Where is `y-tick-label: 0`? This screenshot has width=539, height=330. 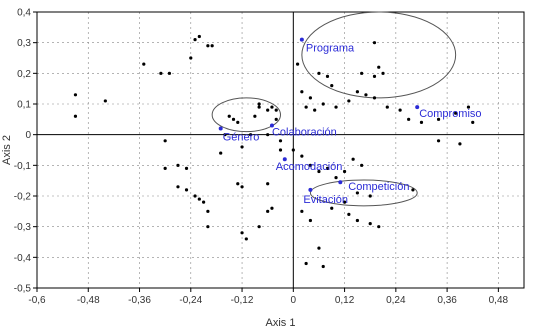 y-tick-label: 0 is located at coordinates (28, 135).